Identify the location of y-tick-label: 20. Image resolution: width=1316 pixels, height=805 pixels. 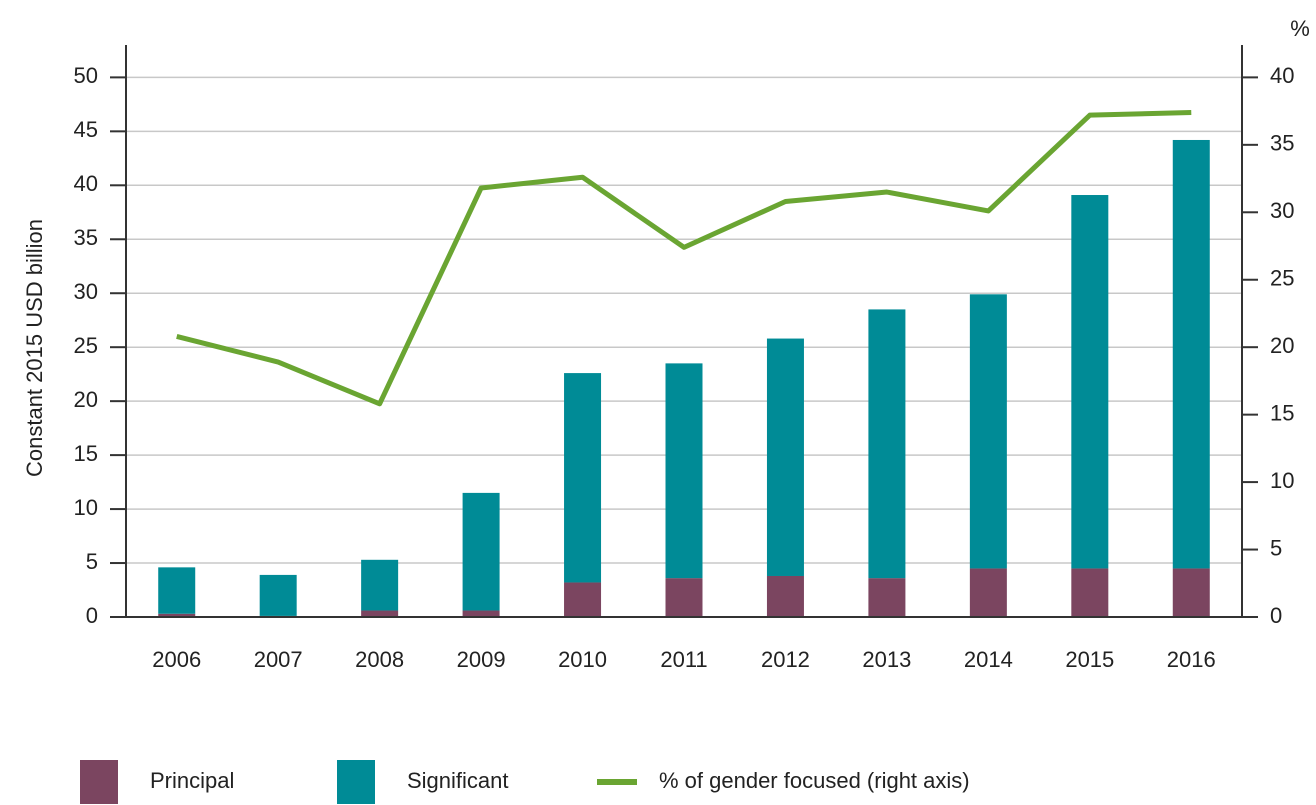
(86, 399).